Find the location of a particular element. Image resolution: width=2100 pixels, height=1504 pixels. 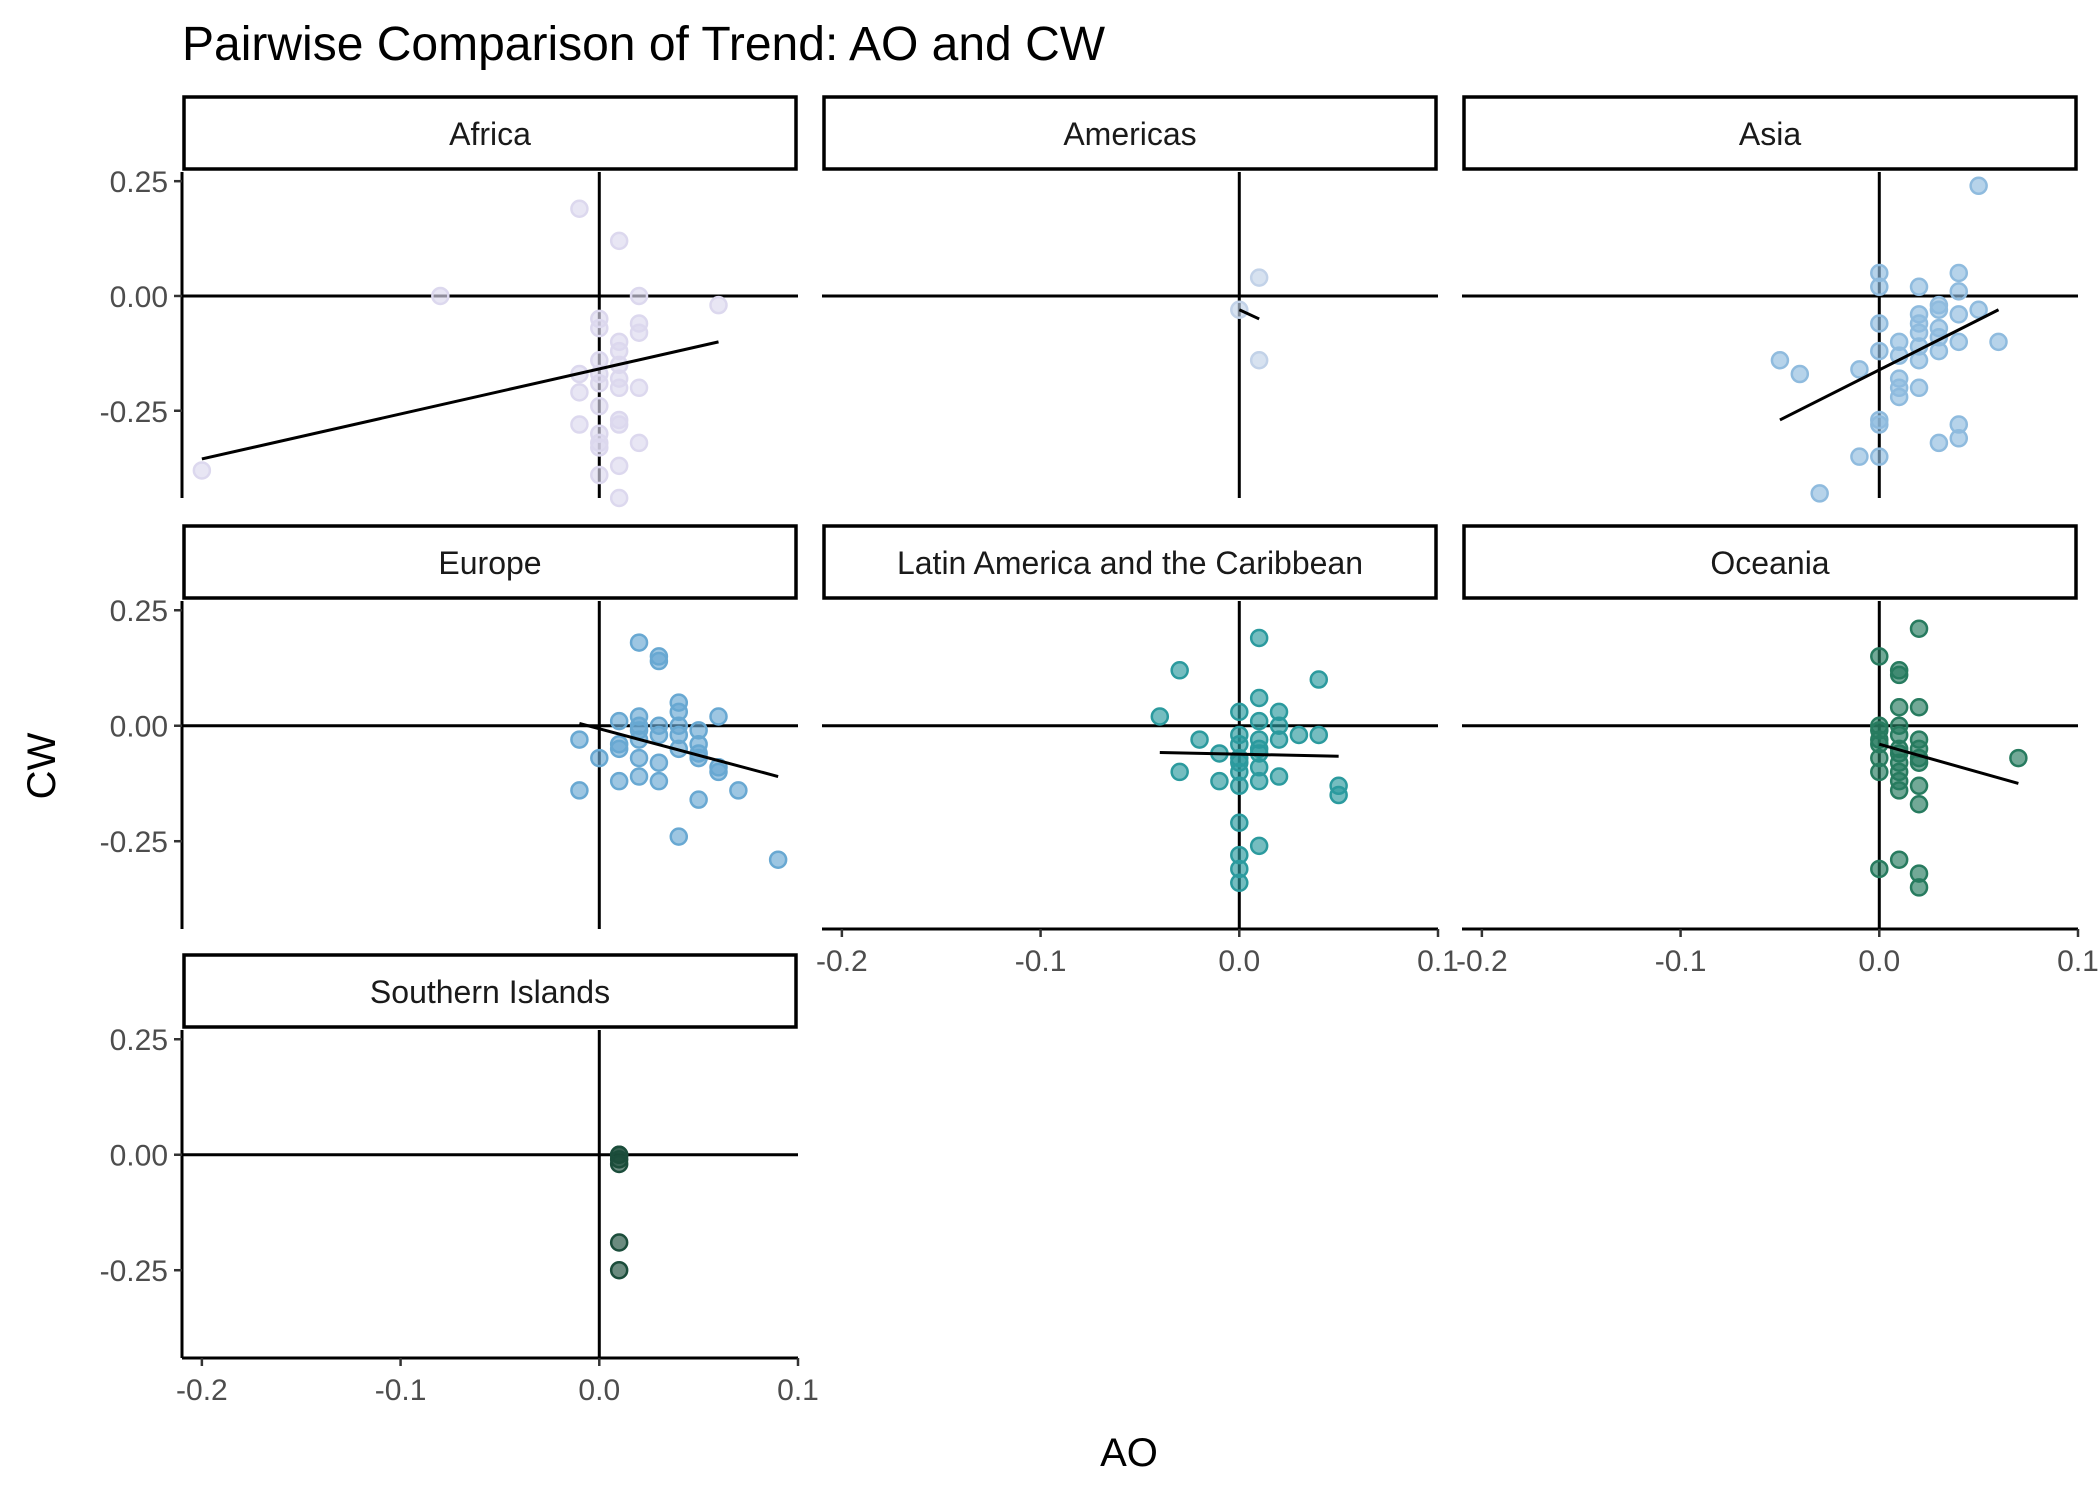

facet-label: Latin America and the Caribbean is located at coordinates (1130, 563).